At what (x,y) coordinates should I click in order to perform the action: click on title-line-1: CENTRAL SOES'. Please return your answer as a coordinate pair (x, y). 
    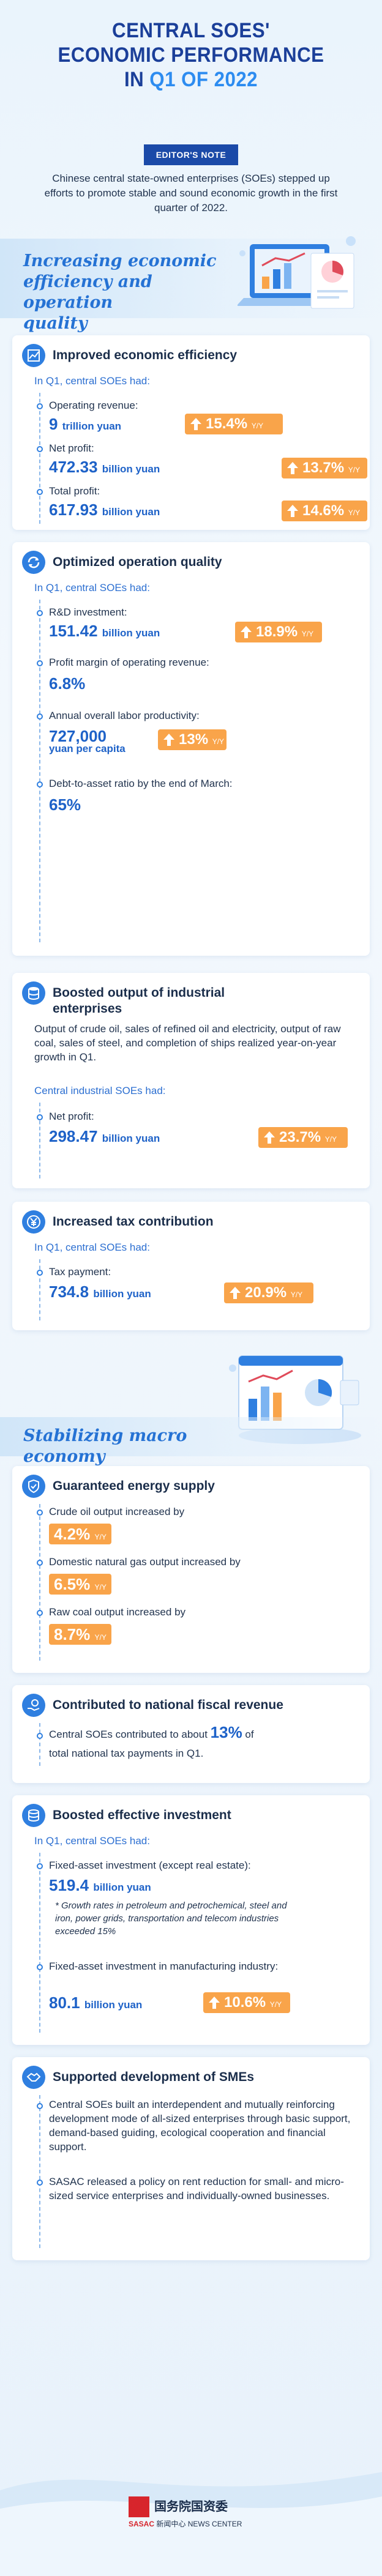
    Looking at the image, I should click on (191, 31).